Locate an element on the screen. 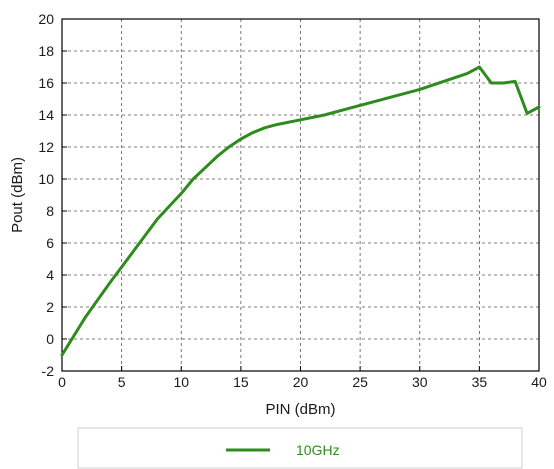 This screenshot has height=469, width=554. y-tick-label: 16 is located at coordinates (46, 83).